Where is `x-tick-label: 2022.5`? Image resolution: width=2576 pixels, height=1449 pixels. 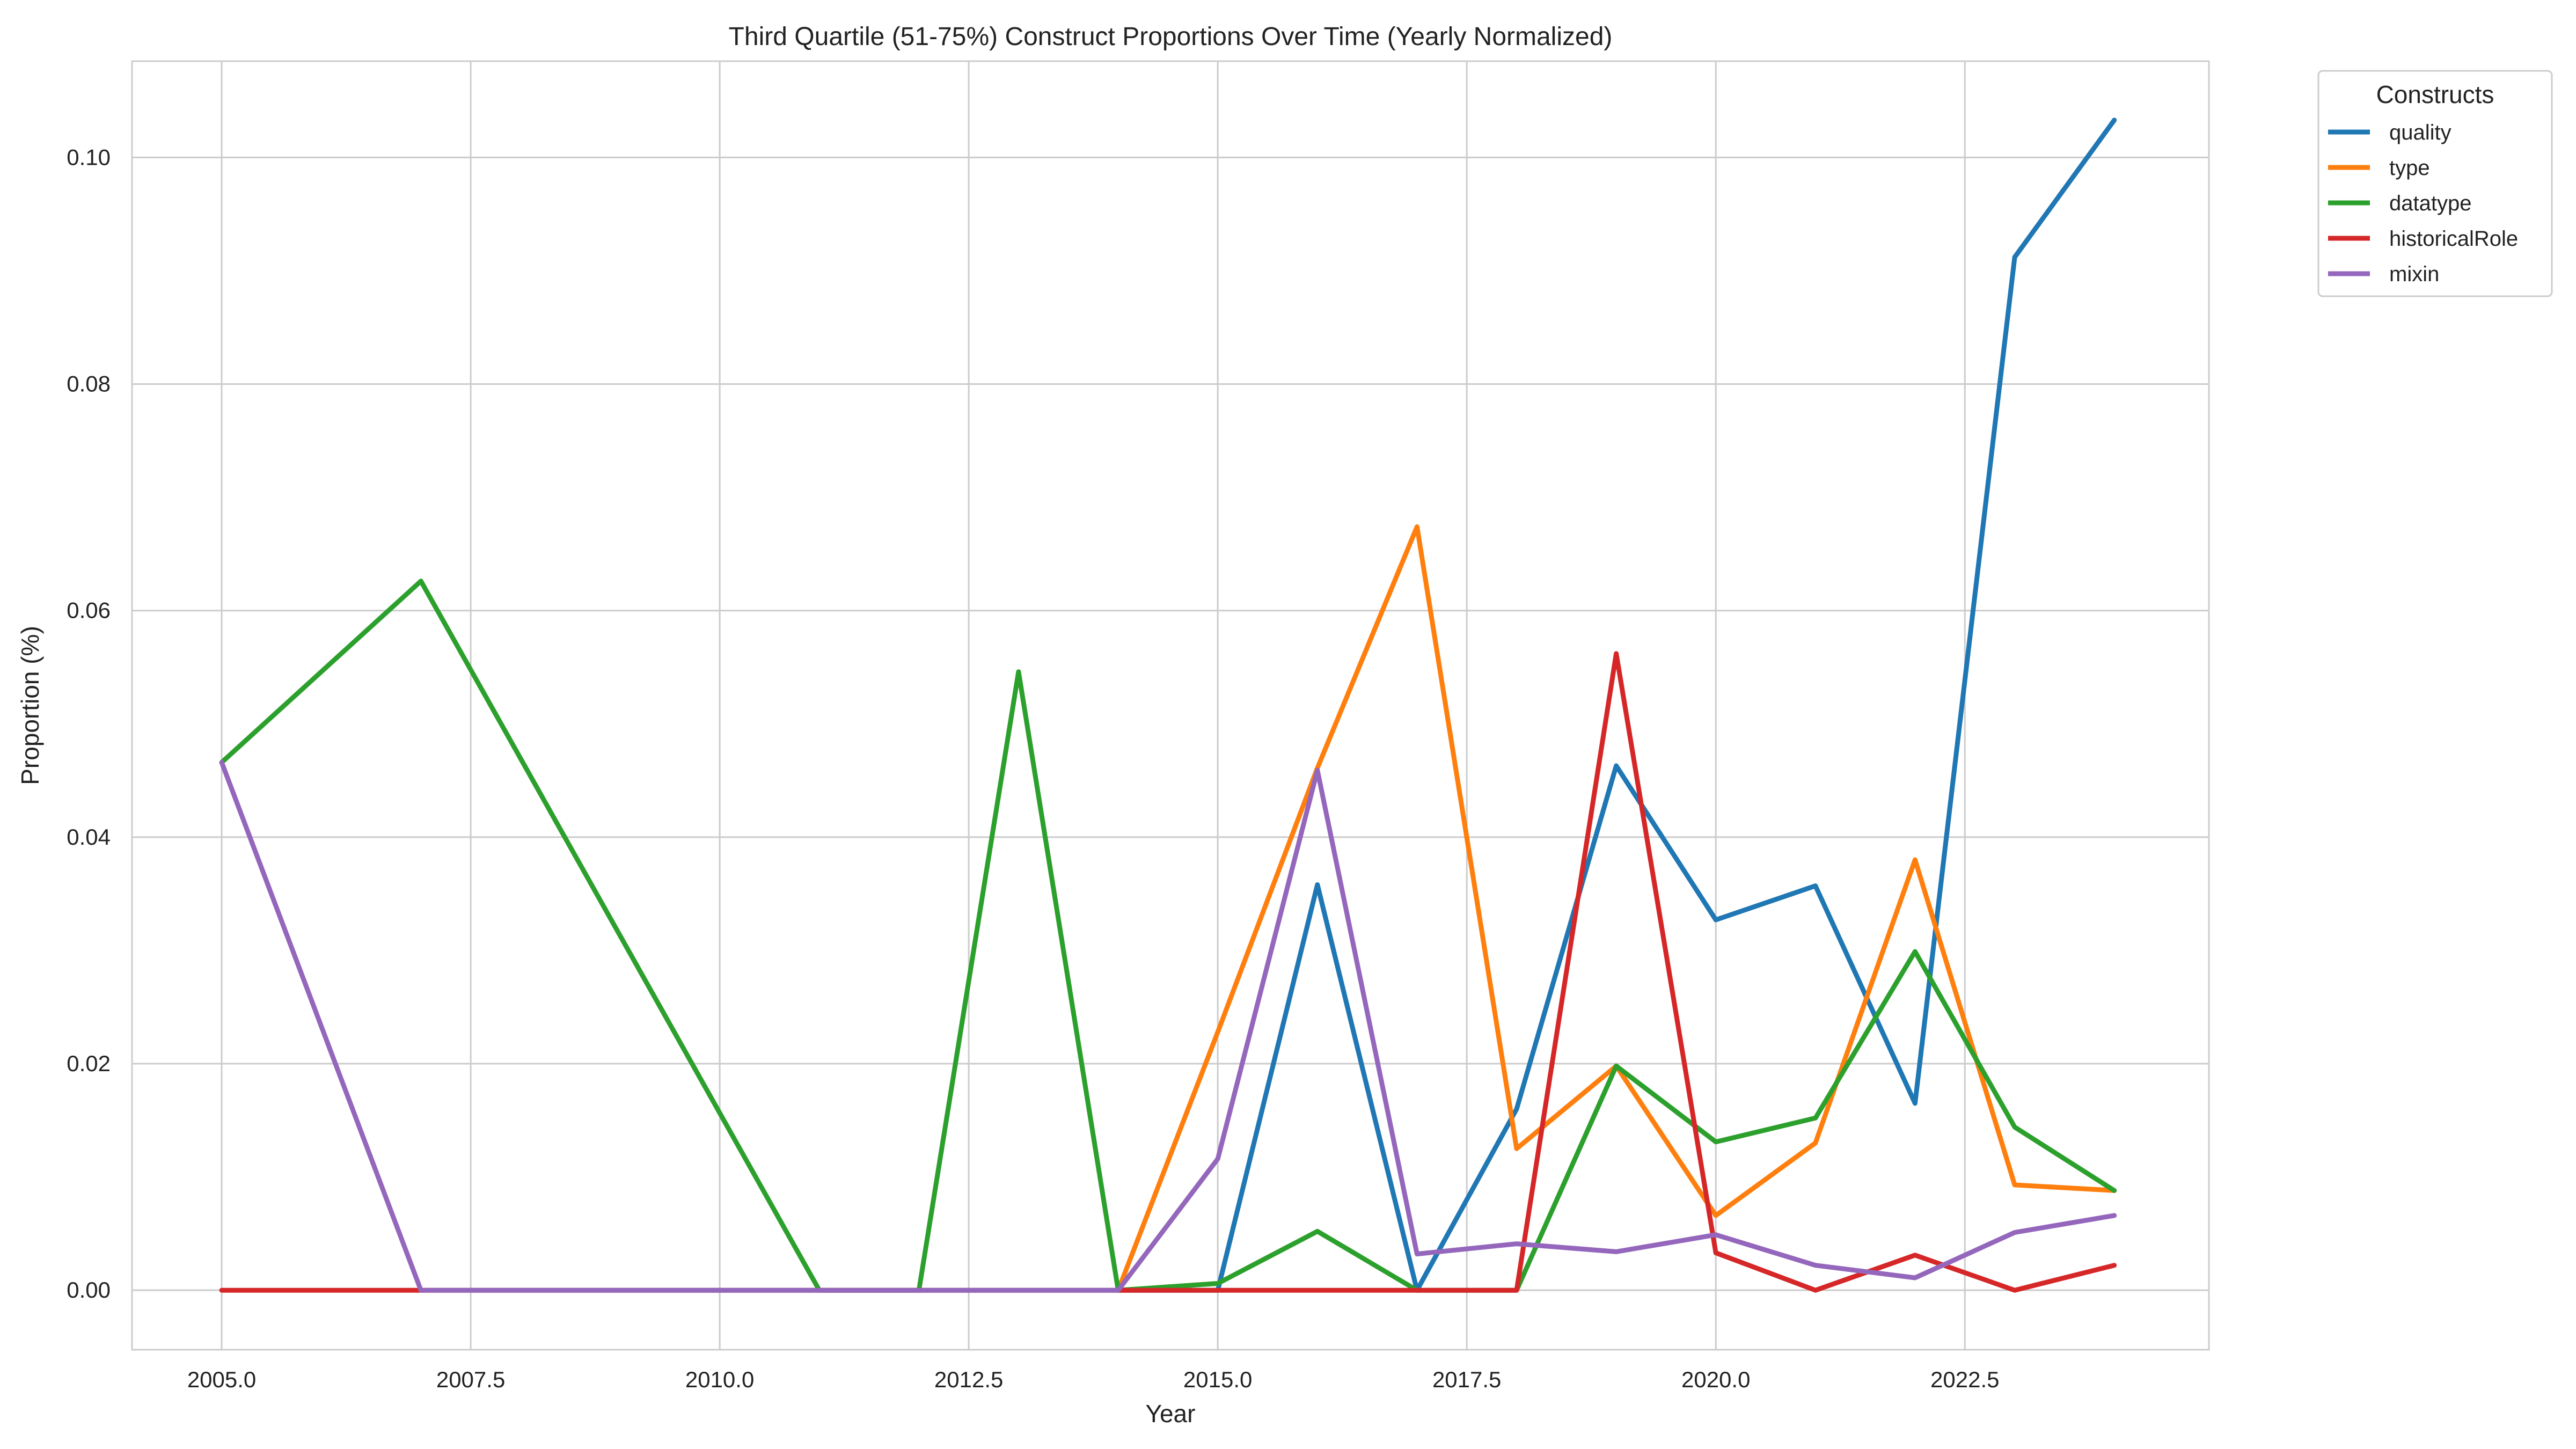
x-tick-label: 2022.5 is located at coordinates (1964, 1379).